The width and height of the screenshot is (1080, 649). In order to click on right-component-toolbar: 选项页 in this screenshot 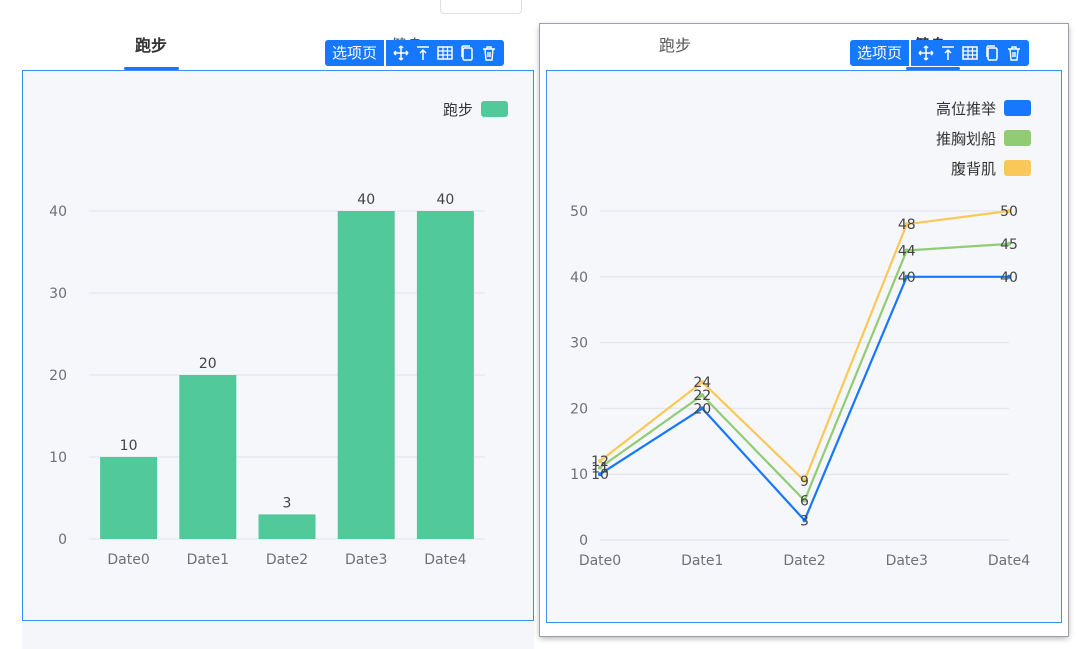, I will do `click(940, 53)`.